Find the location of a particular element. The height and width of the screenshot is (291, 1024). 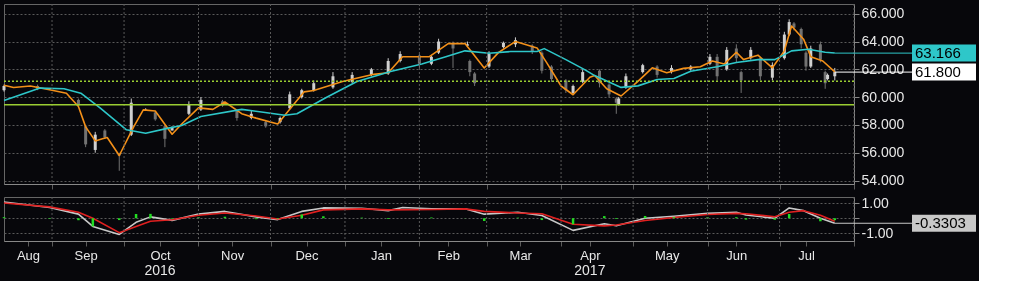

x-tick-label: Oct is located at coordinates (161, 255).